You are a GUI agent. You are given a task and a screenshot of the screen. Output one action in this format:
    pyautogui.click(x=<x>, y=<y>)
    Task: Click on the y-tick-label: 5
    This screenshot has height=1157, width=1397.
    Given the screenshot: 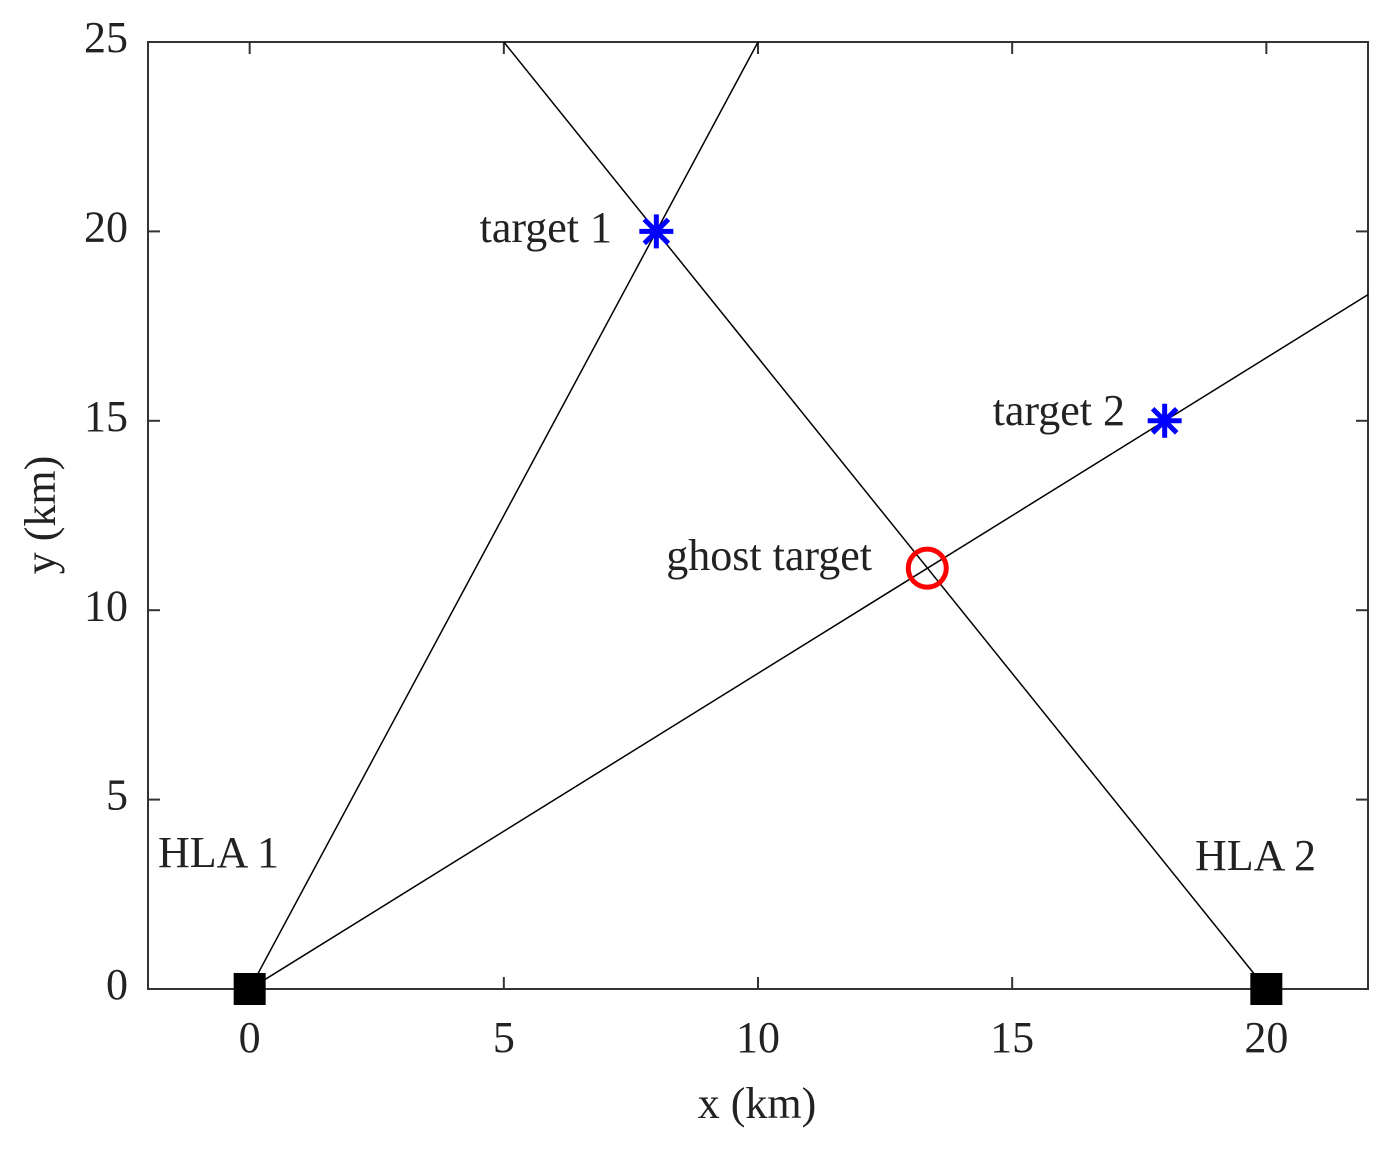 What is the action you would take?
    pyautogui.click(x=117, y=795)
    